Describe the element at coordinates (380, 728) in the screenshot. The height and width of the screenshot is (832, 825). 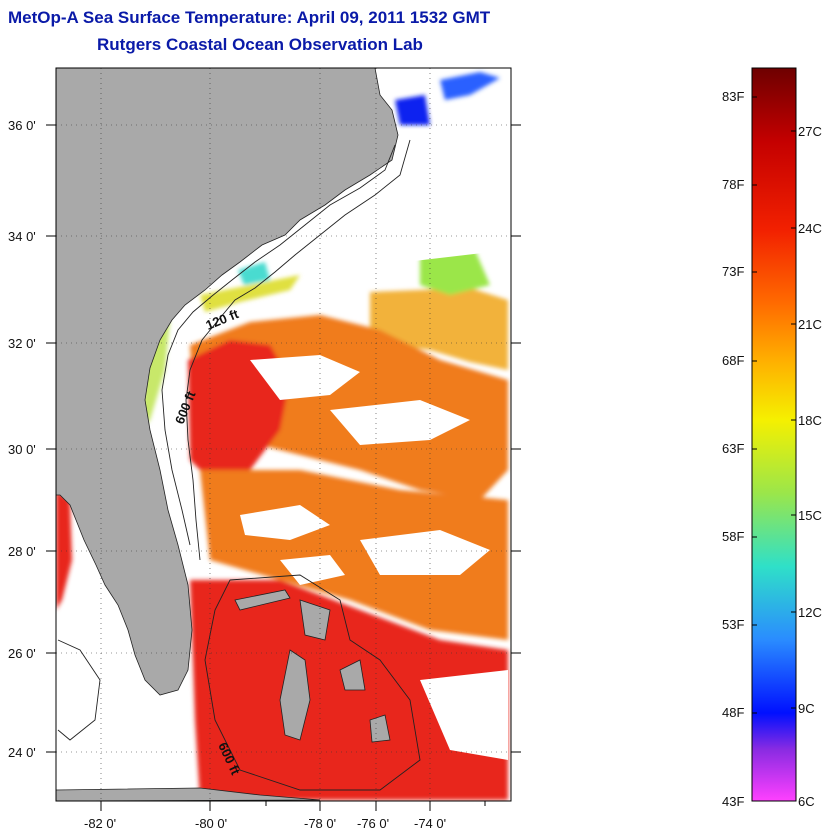
I see `island-small2` at that location.